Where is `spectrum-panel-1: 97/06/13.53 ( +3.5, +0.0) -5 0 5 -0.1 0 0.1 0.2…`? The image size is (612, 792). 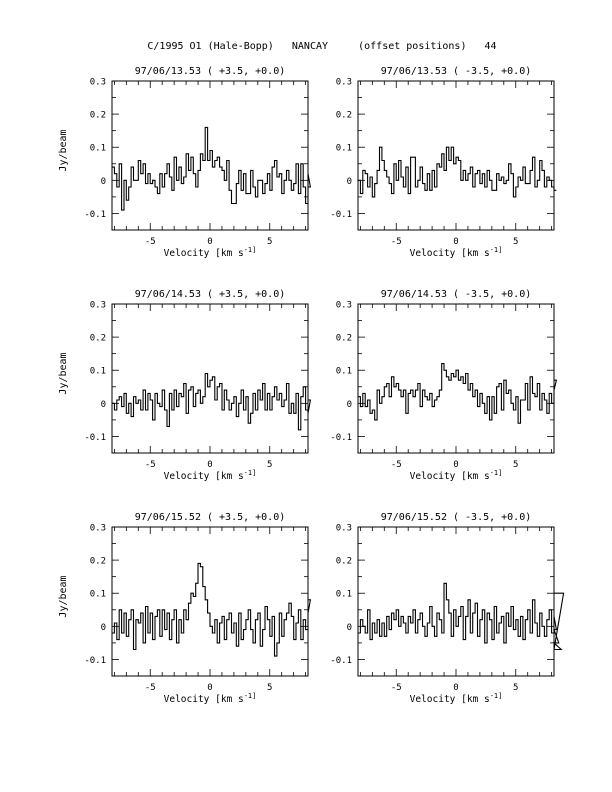
spectrum-panel-1: 97/06/13.53 ( +3.5, +0.0) -5 0 5 -0.1 0 0.1 0.2… is located at coordinates (185, 162).